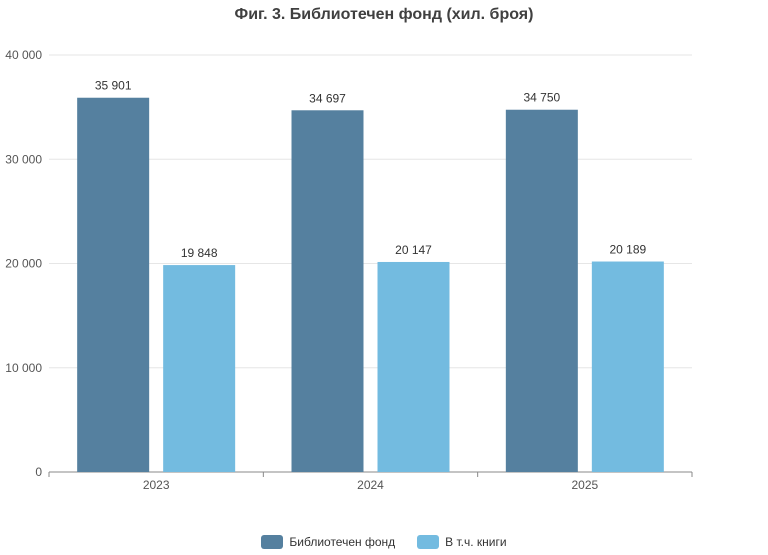 Image resolution: width=768 pixels, height=555 pixels. What do you see at coordinates (370, 485) in the screenshot?
I see `x-tick-label: 2024` at bounding box center [370, 485].